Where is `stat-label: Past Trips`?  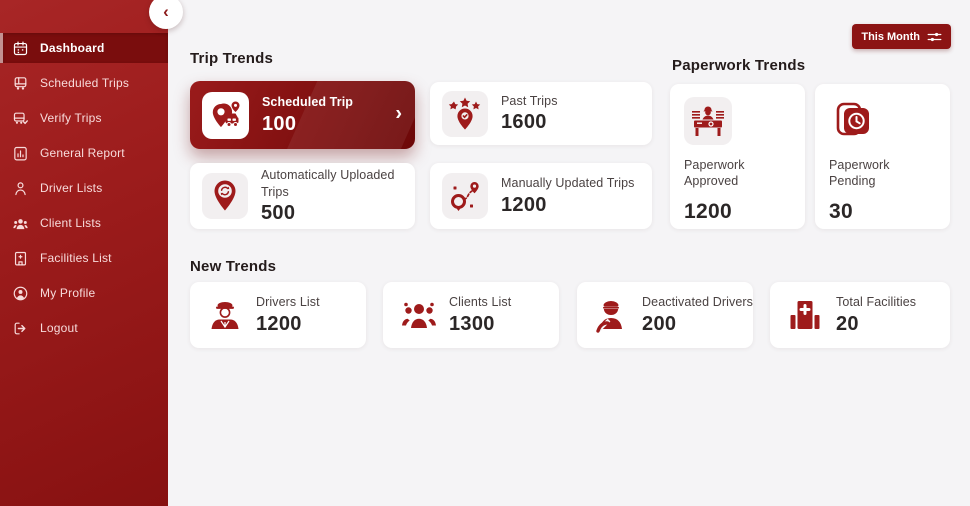 stat-label: Past Trips is located at coordinates (529, 100).